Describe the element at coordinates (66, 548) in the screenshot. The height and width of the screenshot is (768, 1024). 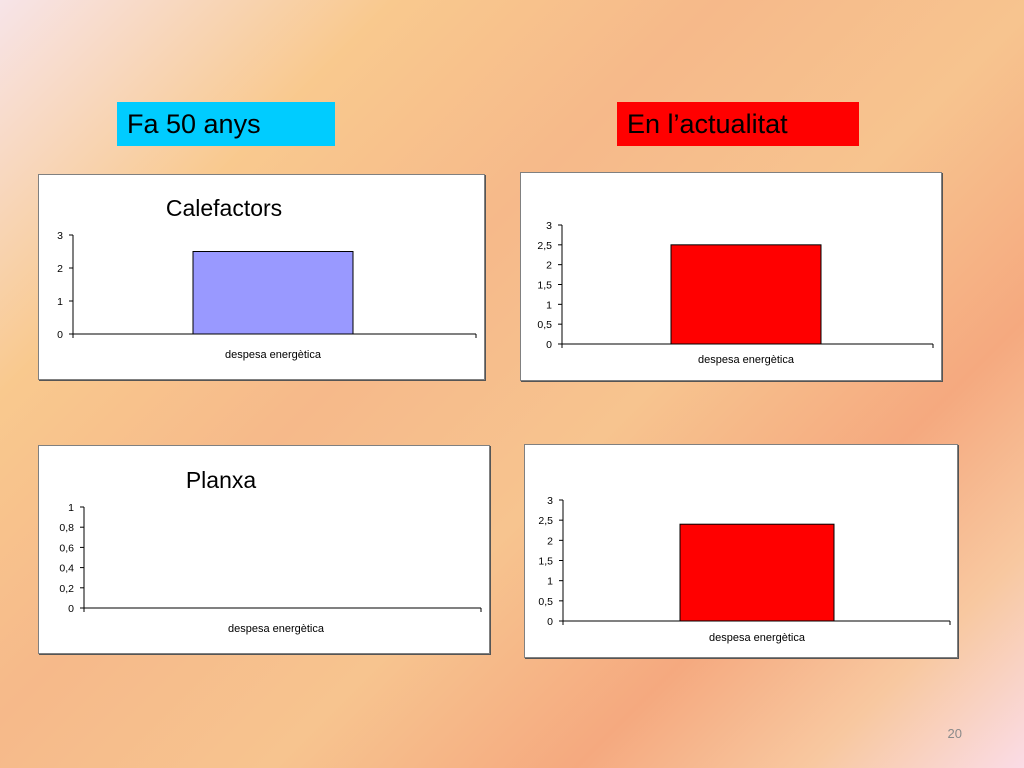
I see `y-tick-label: 0,6` at that location.